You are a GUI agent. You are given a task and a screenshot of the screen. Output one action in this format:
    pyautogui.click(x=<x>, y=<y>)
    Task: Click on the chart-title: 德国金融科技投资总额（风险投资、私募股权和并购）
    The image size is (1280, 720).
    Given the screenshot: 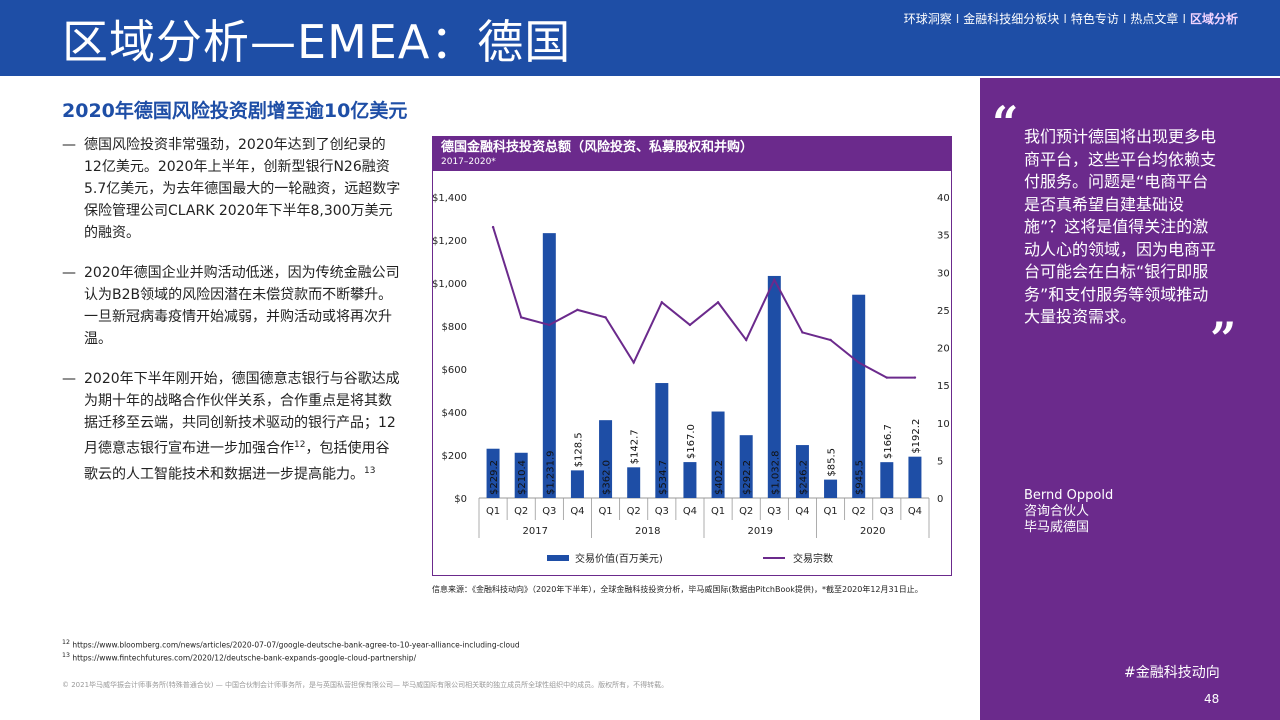 What is the action you would take?
    pyautogui.click(x=597, y=147)
    